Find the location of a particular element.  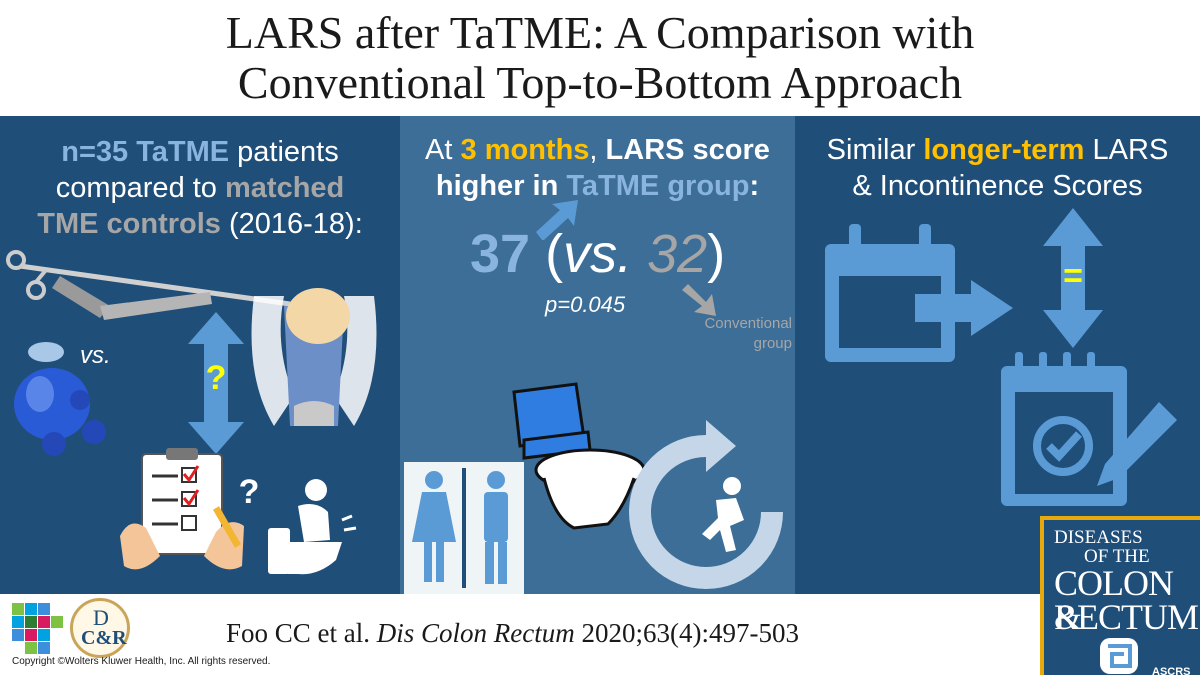

title-line-1: LARS after TaTME: A Comparison with is located at coordinates (600, 32).